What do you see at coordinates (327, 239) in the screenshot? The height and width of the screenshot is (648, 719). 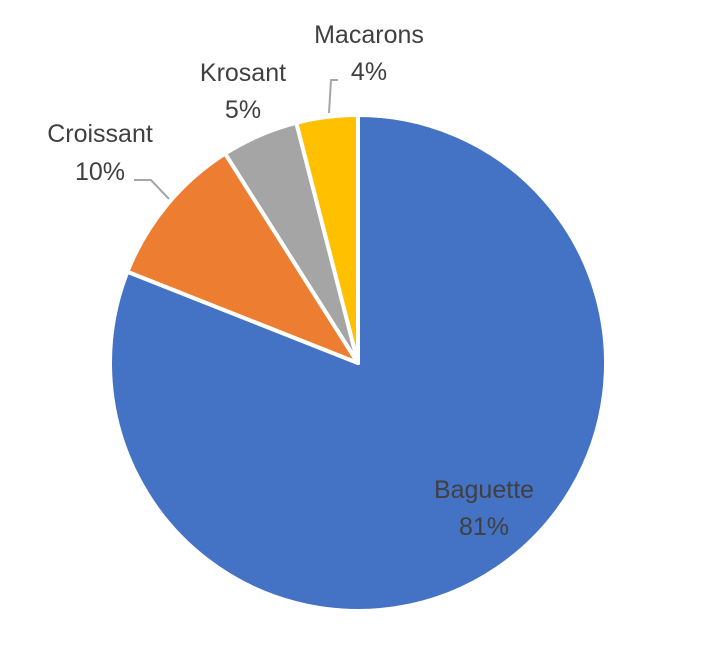 I see `pie-slice-macarons` at bounding box center [327, 239].